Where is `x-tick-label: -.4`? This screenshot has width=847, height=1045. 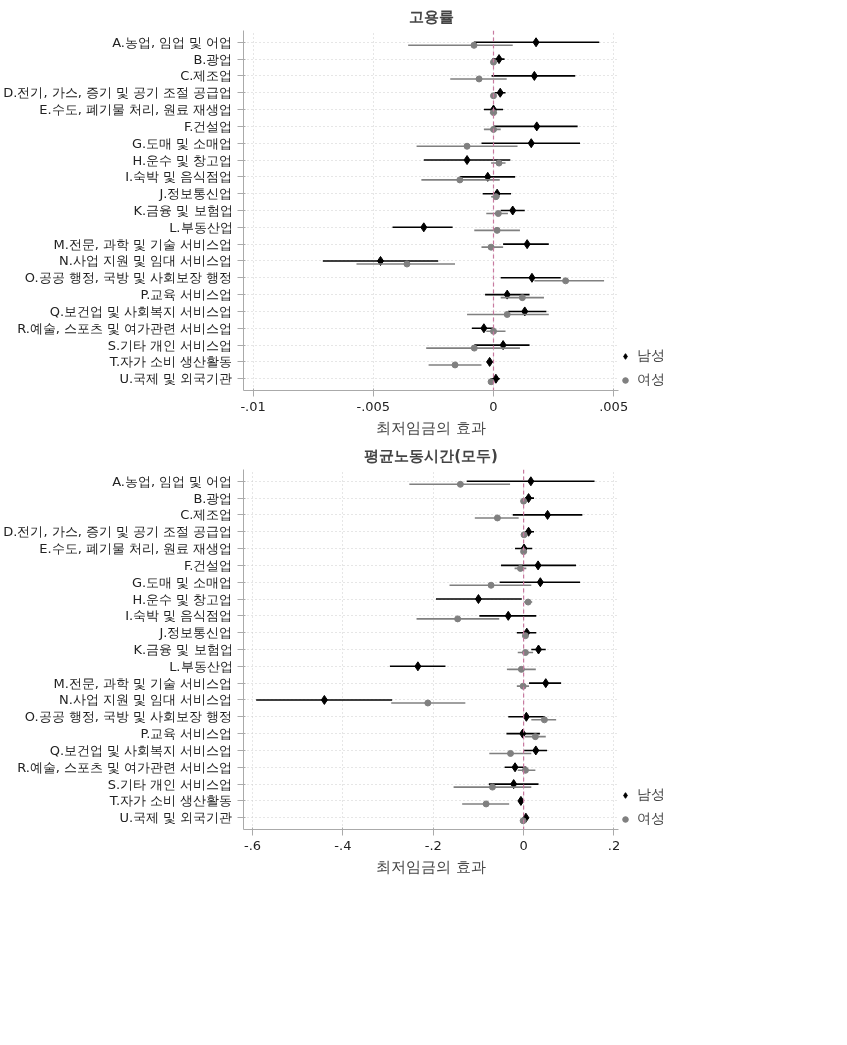
x-tick-label: -.4 is located at coordinates (343, 845).